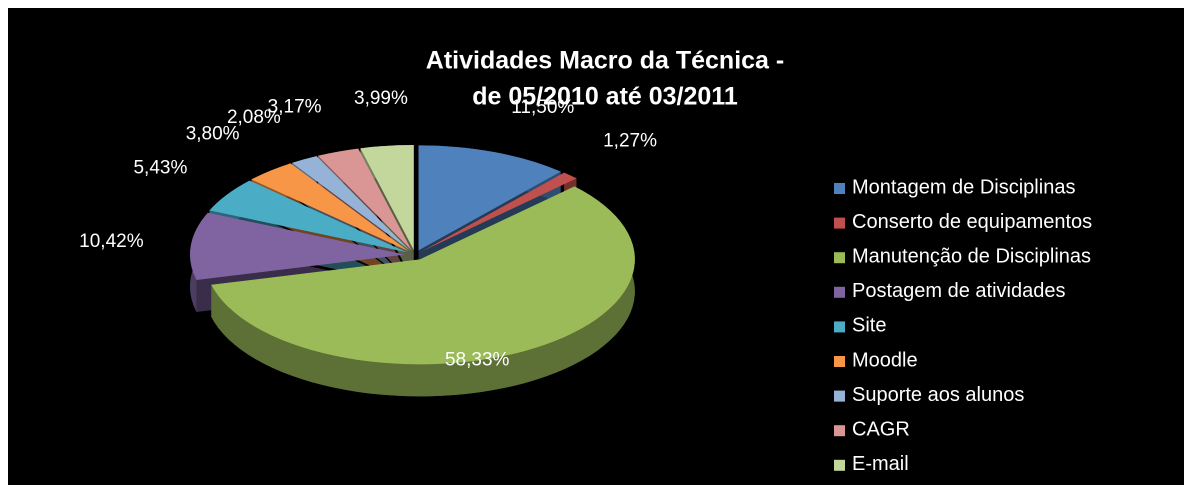 The height and width of the screenshot is (490, 1192). I want to click on legend-label: Site, so click(869, 326).